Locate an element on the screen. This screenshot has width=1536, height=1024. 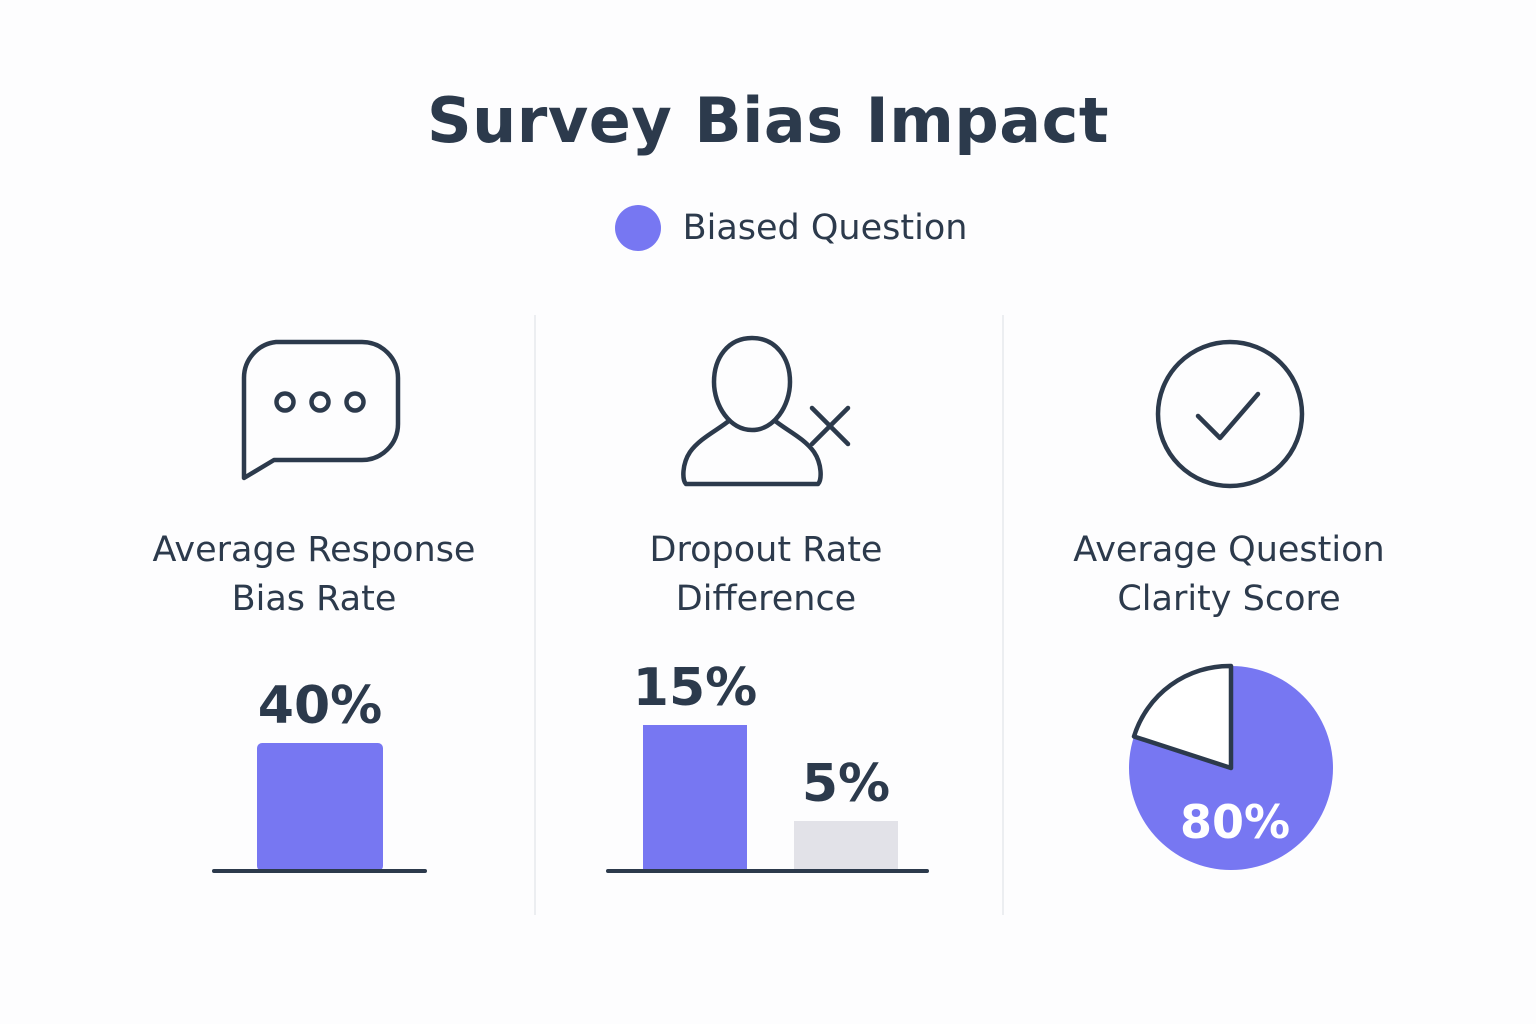
metric-label-clarity-score: Average Question Clarity Score is located at coordinates (1229, 574).